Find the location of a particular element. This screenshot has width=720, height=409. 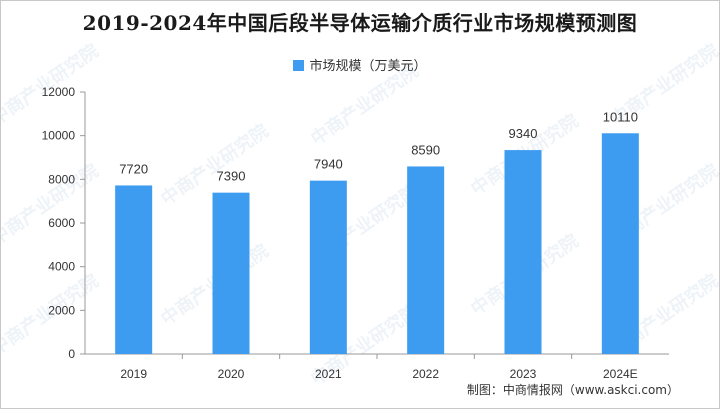

data-label: 7720 is located at coordinates (133, 168).